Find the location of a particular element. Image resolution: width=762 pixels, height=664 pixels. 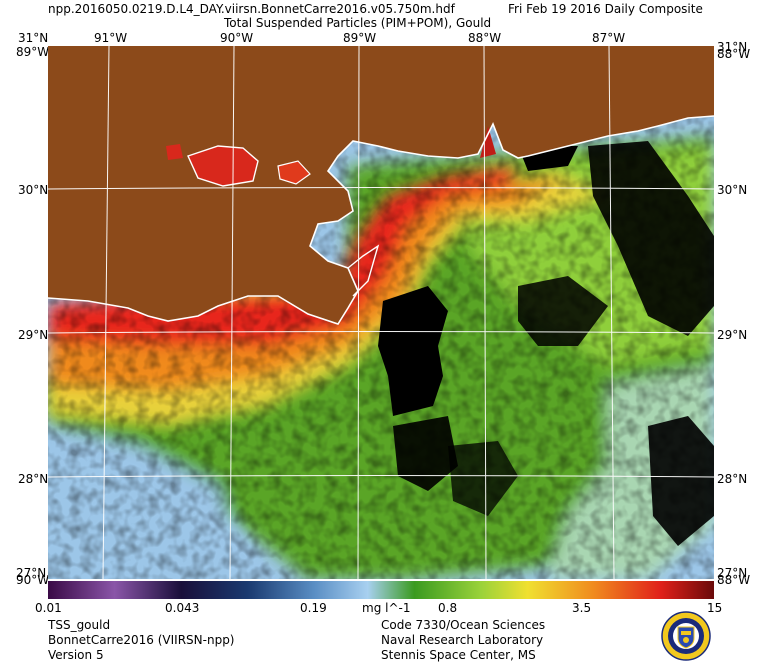

corner-bottom-right-lat: 27°N is located at coordinates (732, 573).